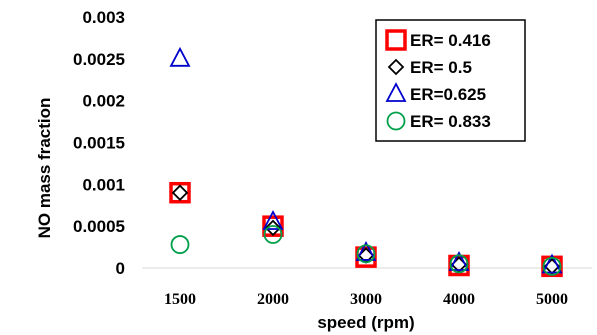 Image resolution: width=597 pixels, height=335 pixels. Describe the element at coordinates (103, 101) in the screenshot. I see `y-tick-label: 0.002` at that location.